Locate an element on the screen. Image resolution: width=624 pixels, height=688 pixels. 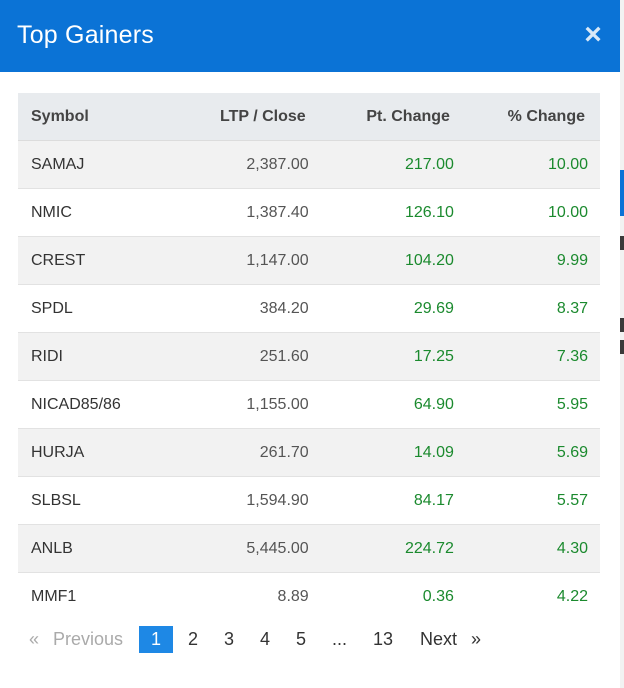
modal-header: Top Gainers × is located at coordinates (310, 36).